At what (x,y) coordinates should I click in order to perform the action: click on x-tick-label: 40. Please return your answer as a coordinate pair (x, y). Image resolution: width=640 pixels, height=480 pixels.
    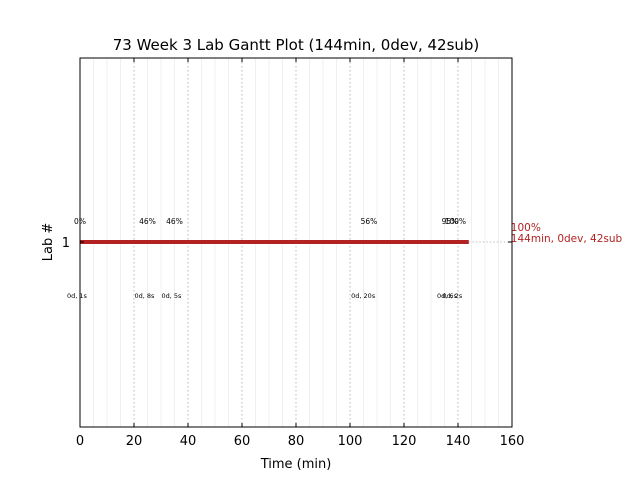
    Looking at the image, I should click on (188, 441).